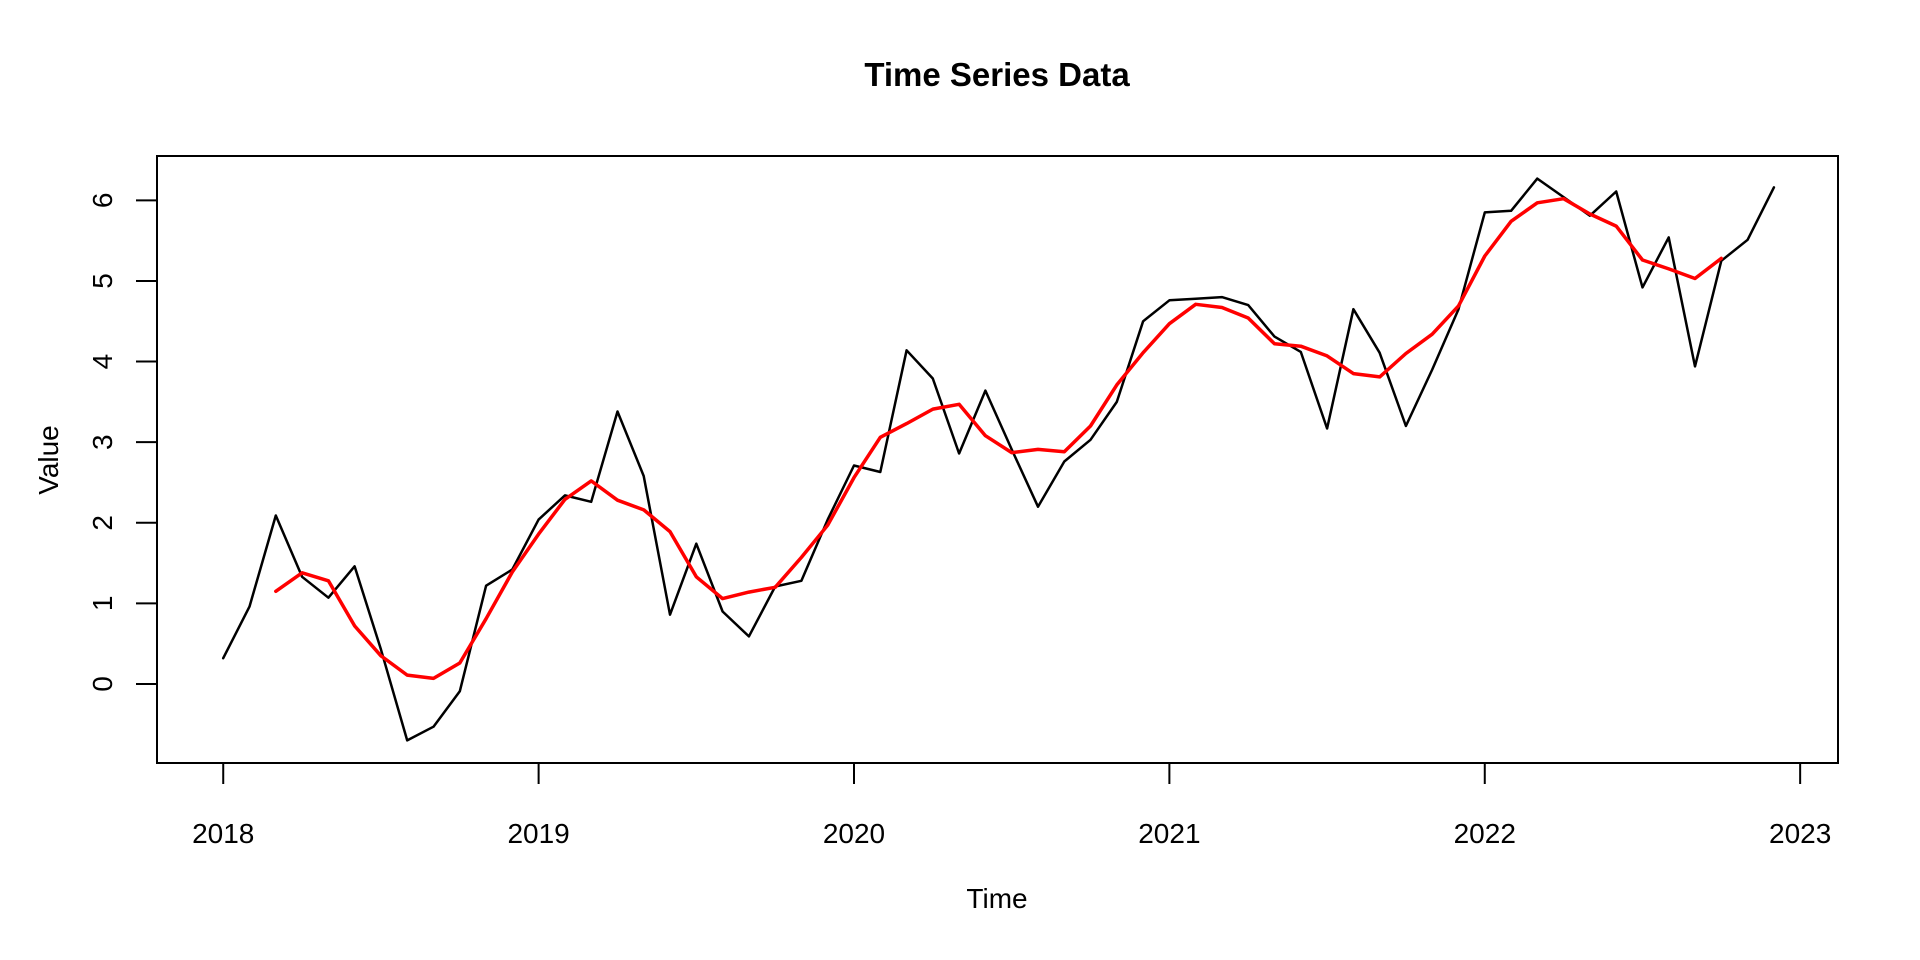  I want to click on y-tick-label: 5, so click(102, 281).